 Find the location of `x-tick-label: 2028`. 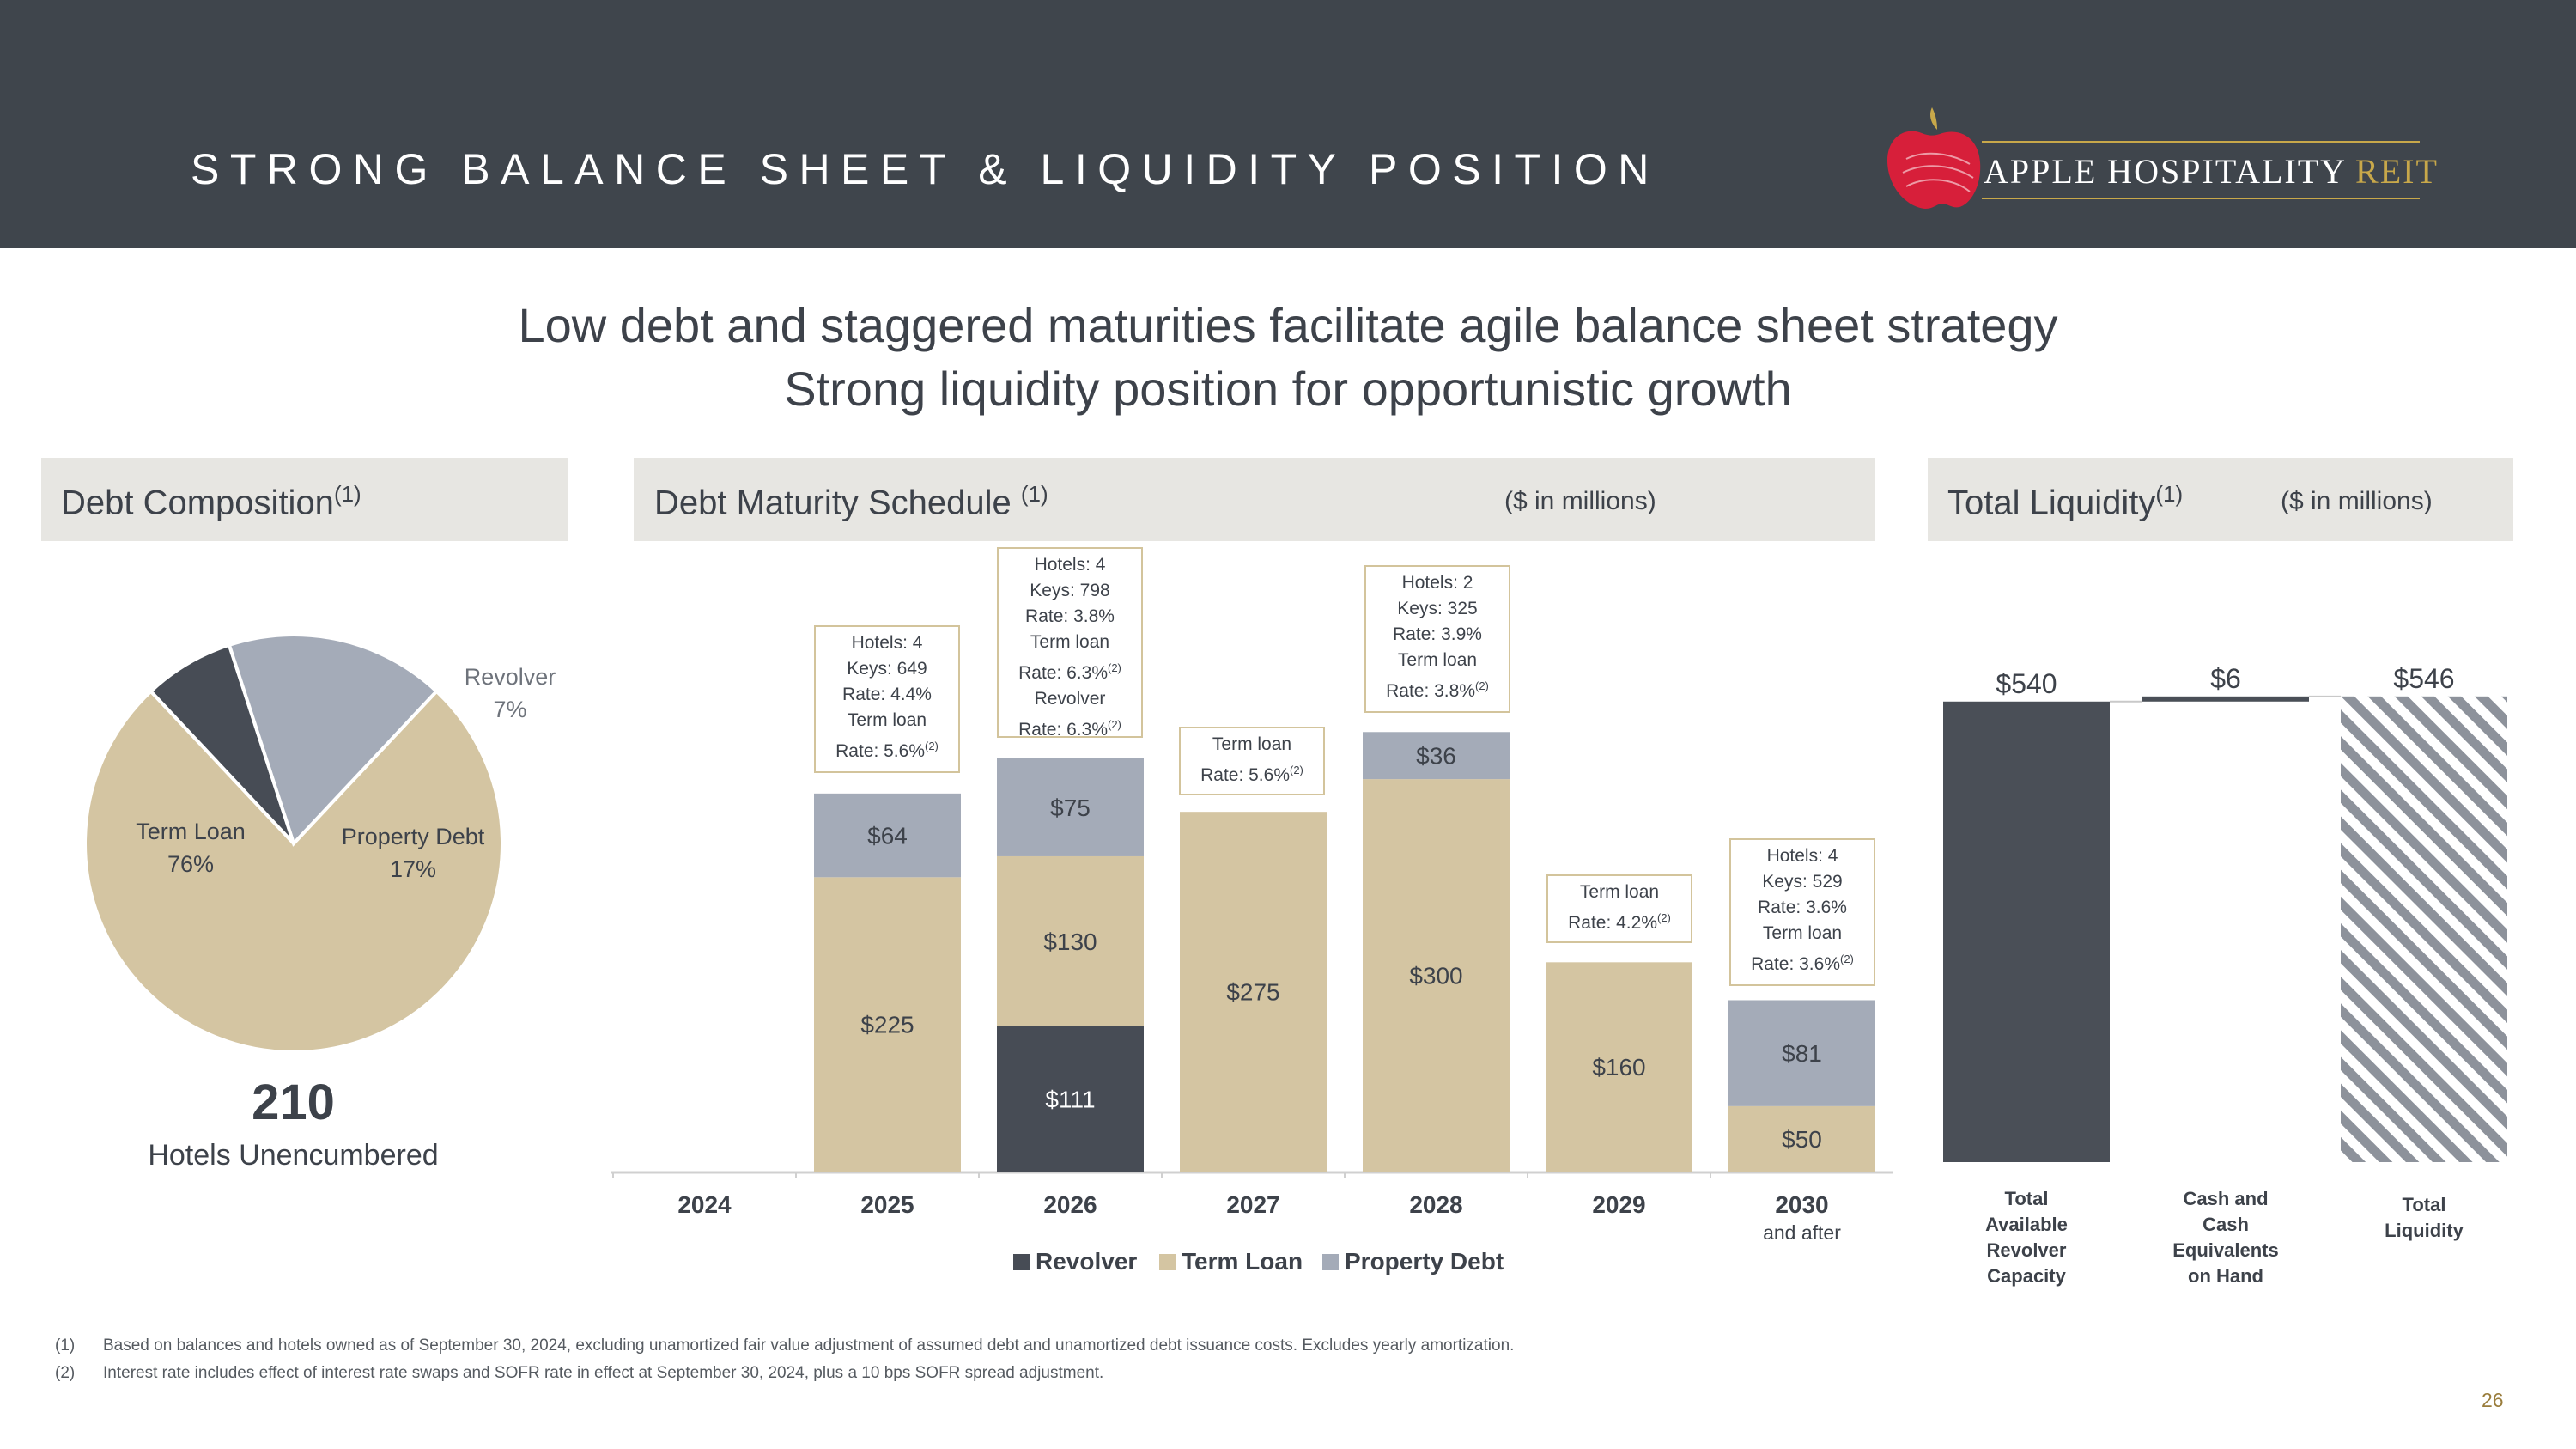

x-tick-label: 2028 is located at coordinates (1436, 1204).